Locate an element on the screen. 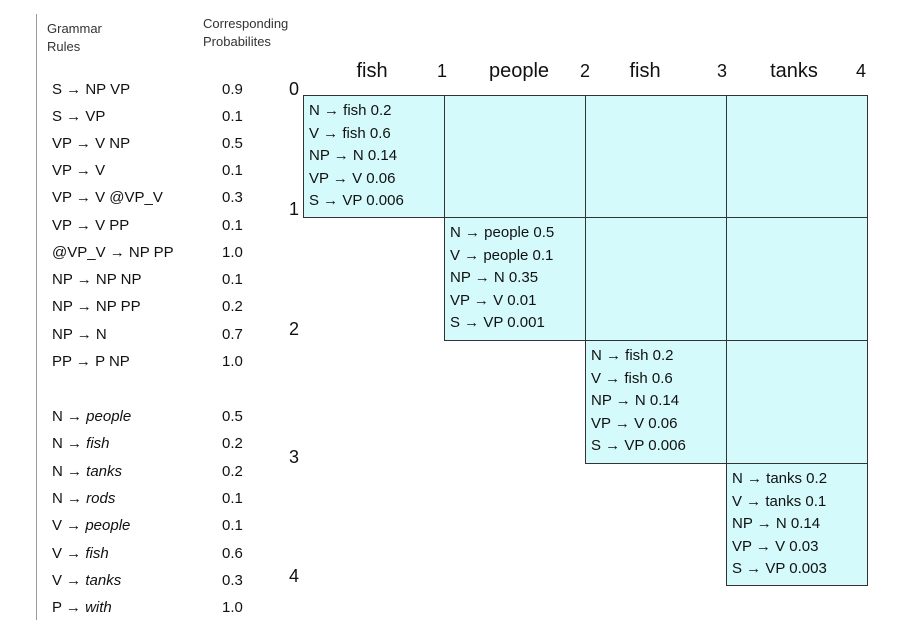 The width and height of the screenshot is (906, 637). grammar-rule: NP → N is located at coordinates (79, 334).